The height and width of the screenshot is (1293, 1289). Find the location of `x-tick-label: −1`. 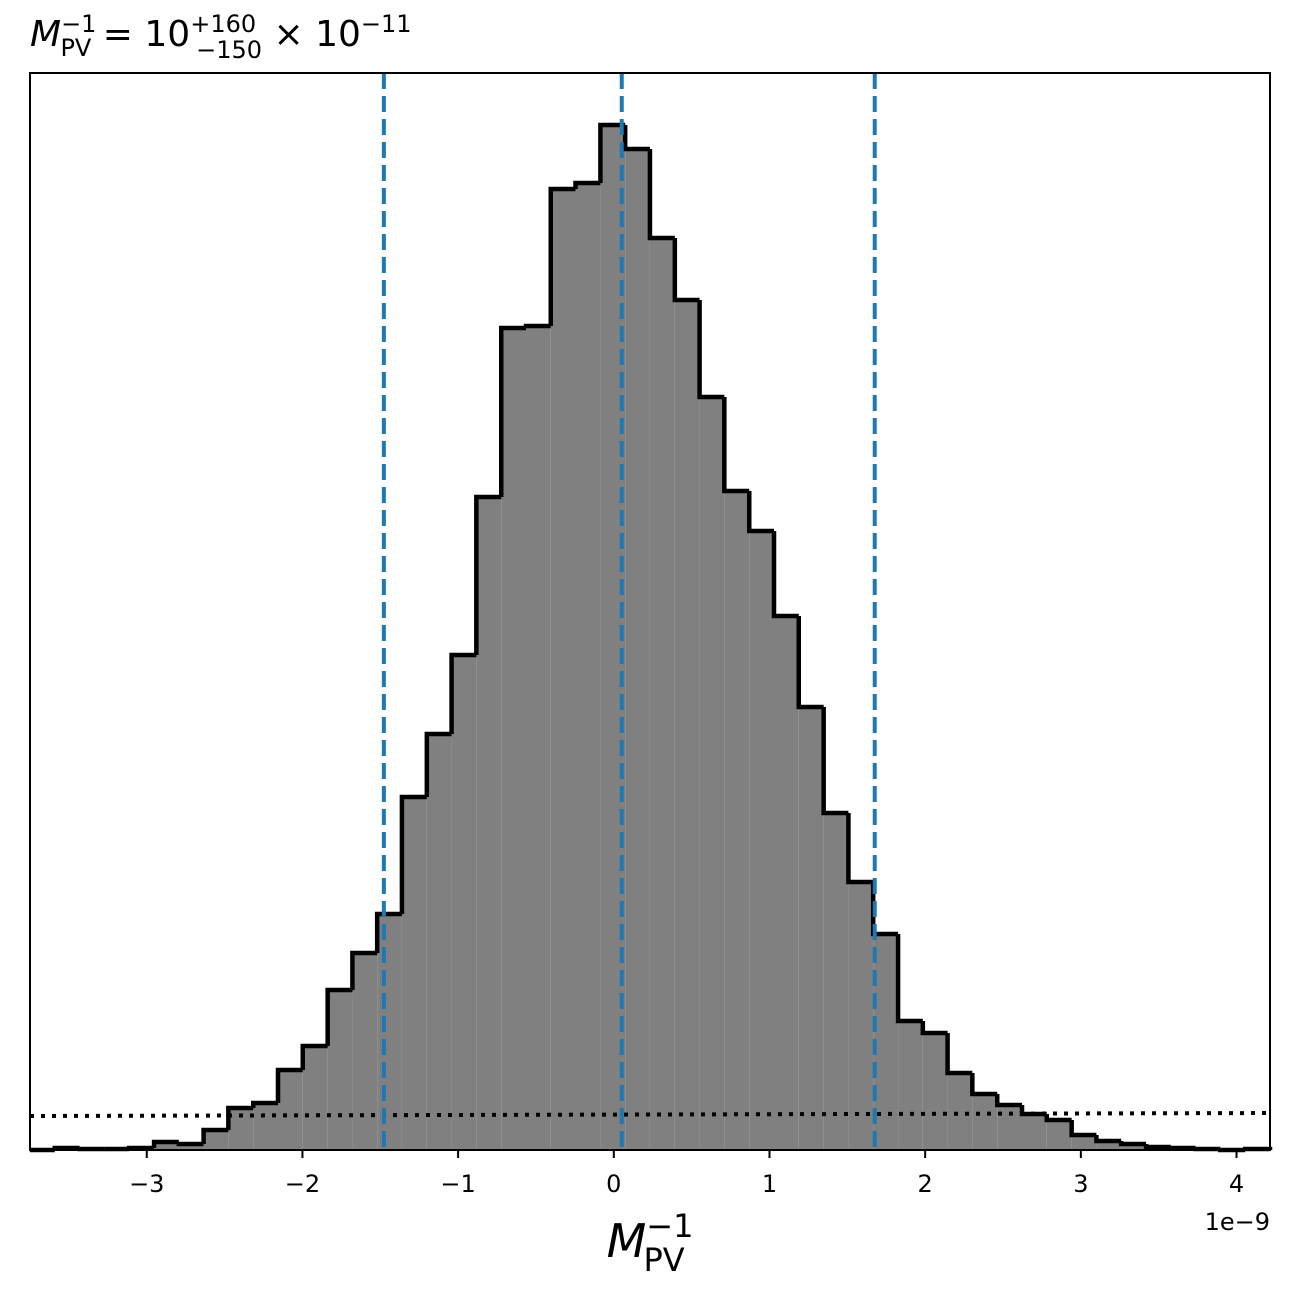

x-tick-label: −1 is located at coordinates (457, 1184).